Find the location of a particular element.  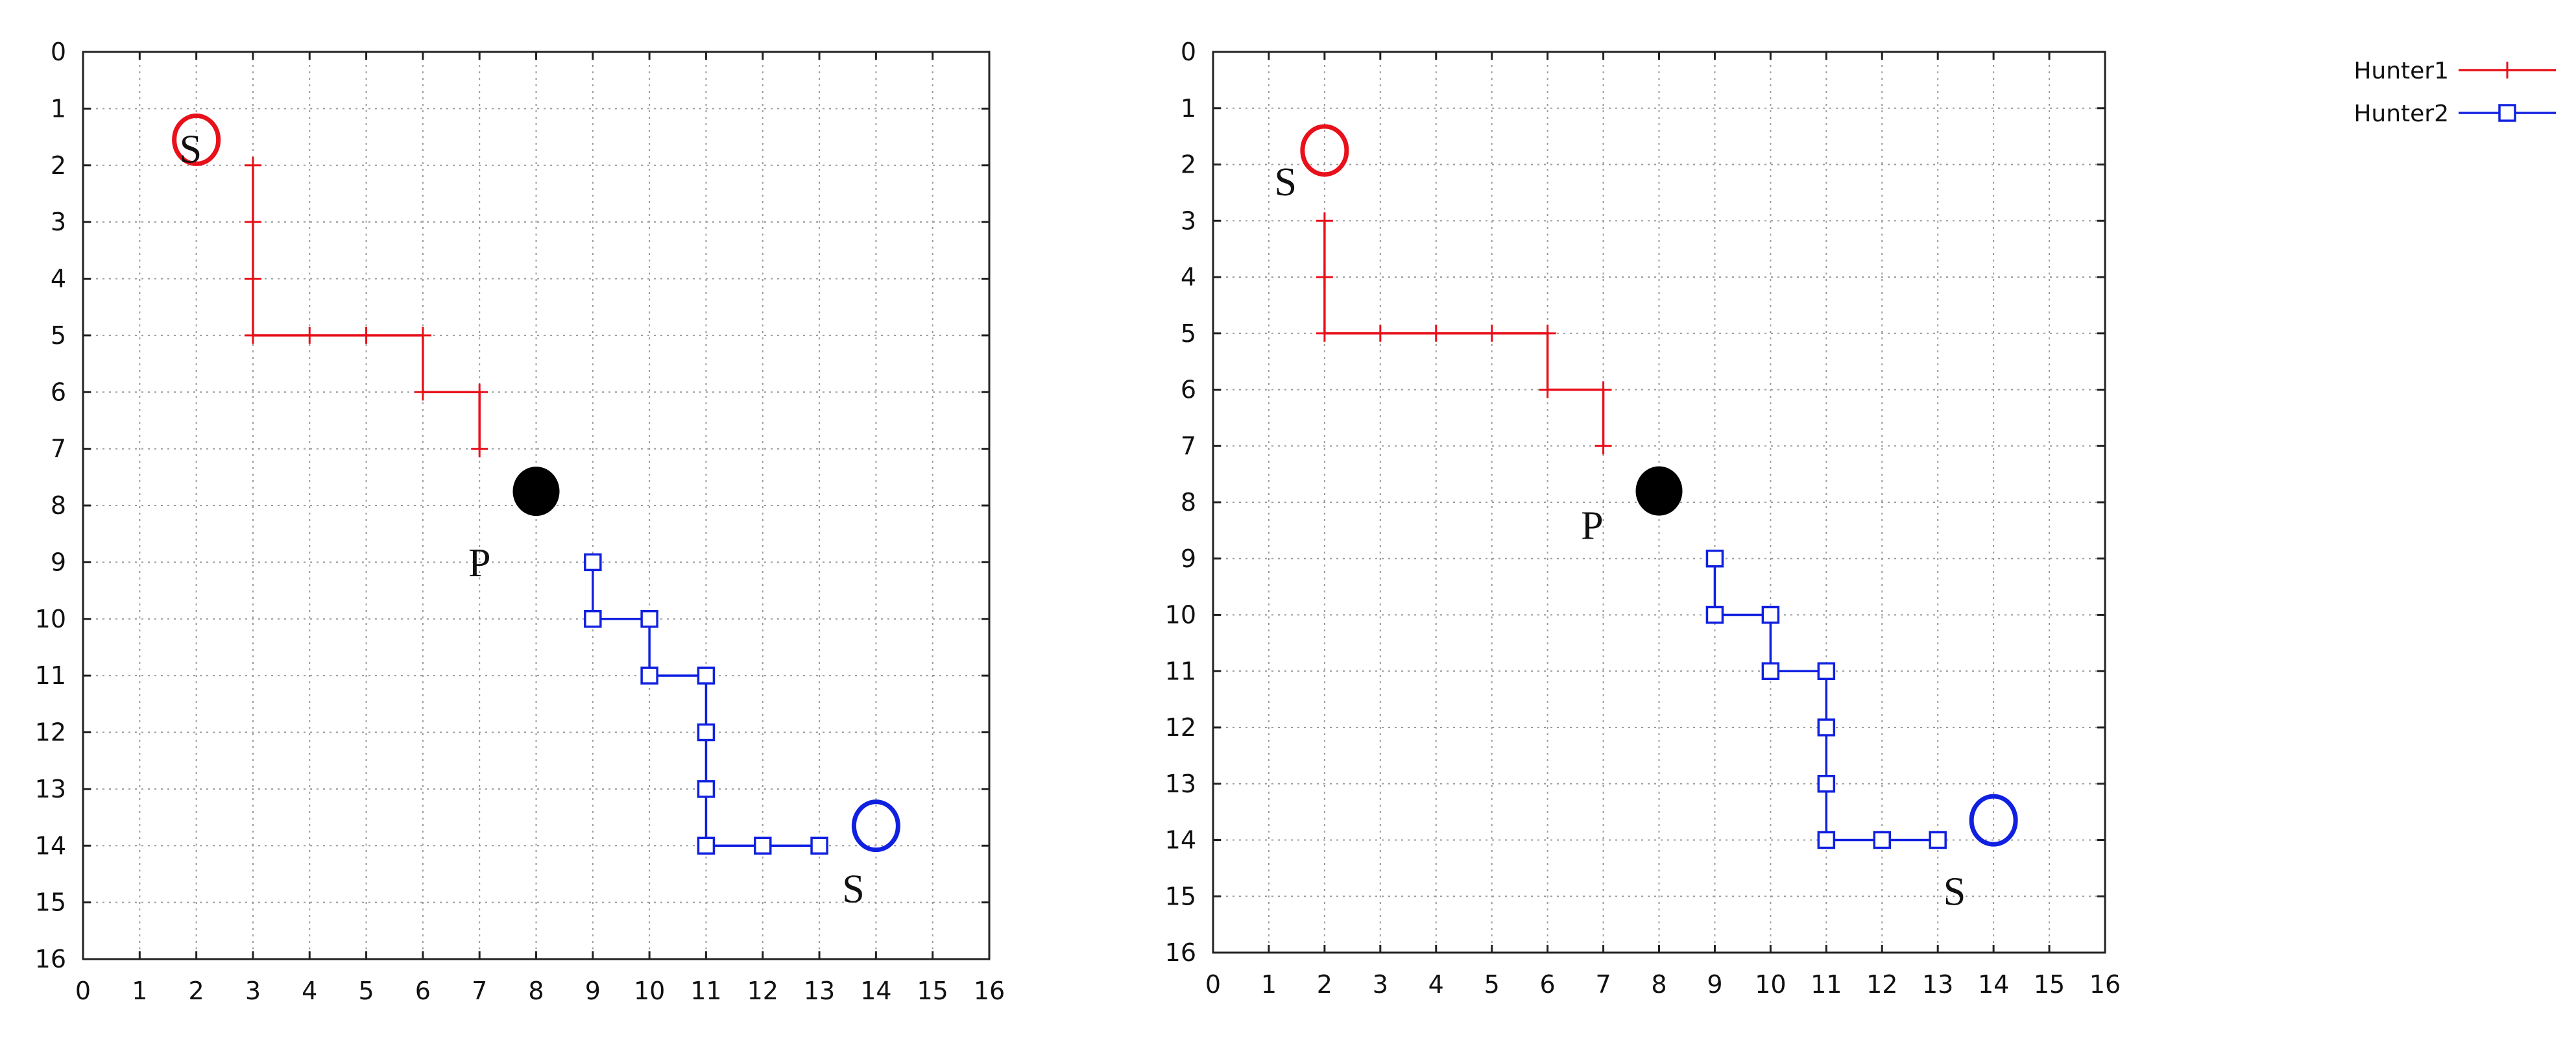

x-tick-label: 11 is located at coordinates (1826, 984).